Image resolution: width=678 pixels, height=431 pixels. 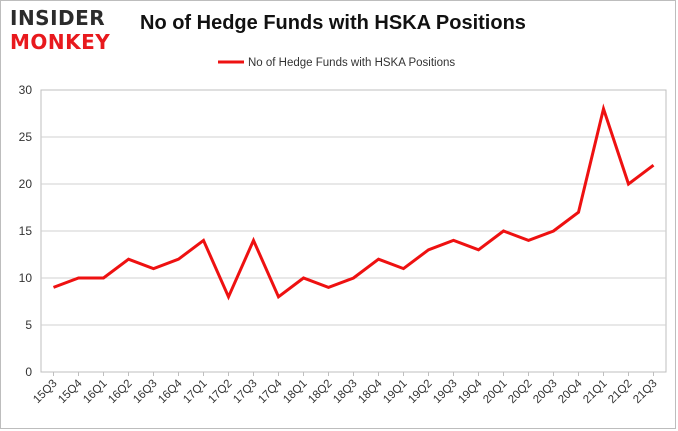 What do you see at coordinates (520, 392) in the screenshot?
I see `x-tick-label: 20Q2` at bounding box center [520, 392].